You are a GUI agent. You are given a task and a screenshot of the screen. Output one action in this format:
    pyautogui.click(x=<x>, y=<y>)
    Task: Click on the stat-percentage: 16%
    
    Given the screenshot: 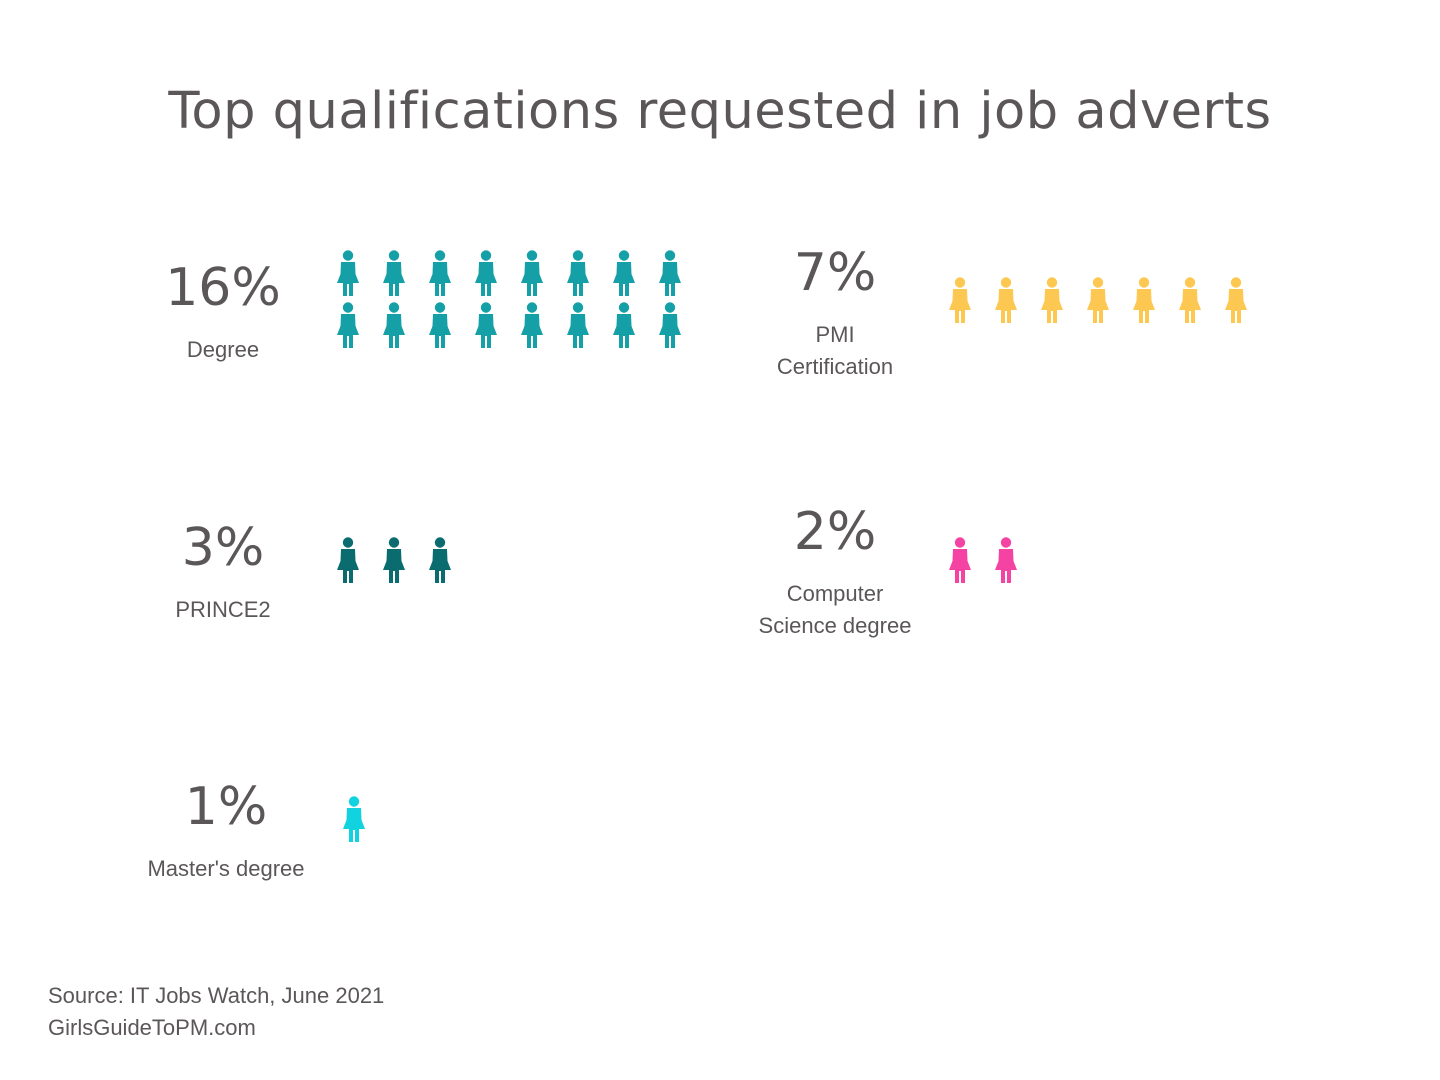 What is the action you would take?
    pyautogui.click(x=223, y=288)
    